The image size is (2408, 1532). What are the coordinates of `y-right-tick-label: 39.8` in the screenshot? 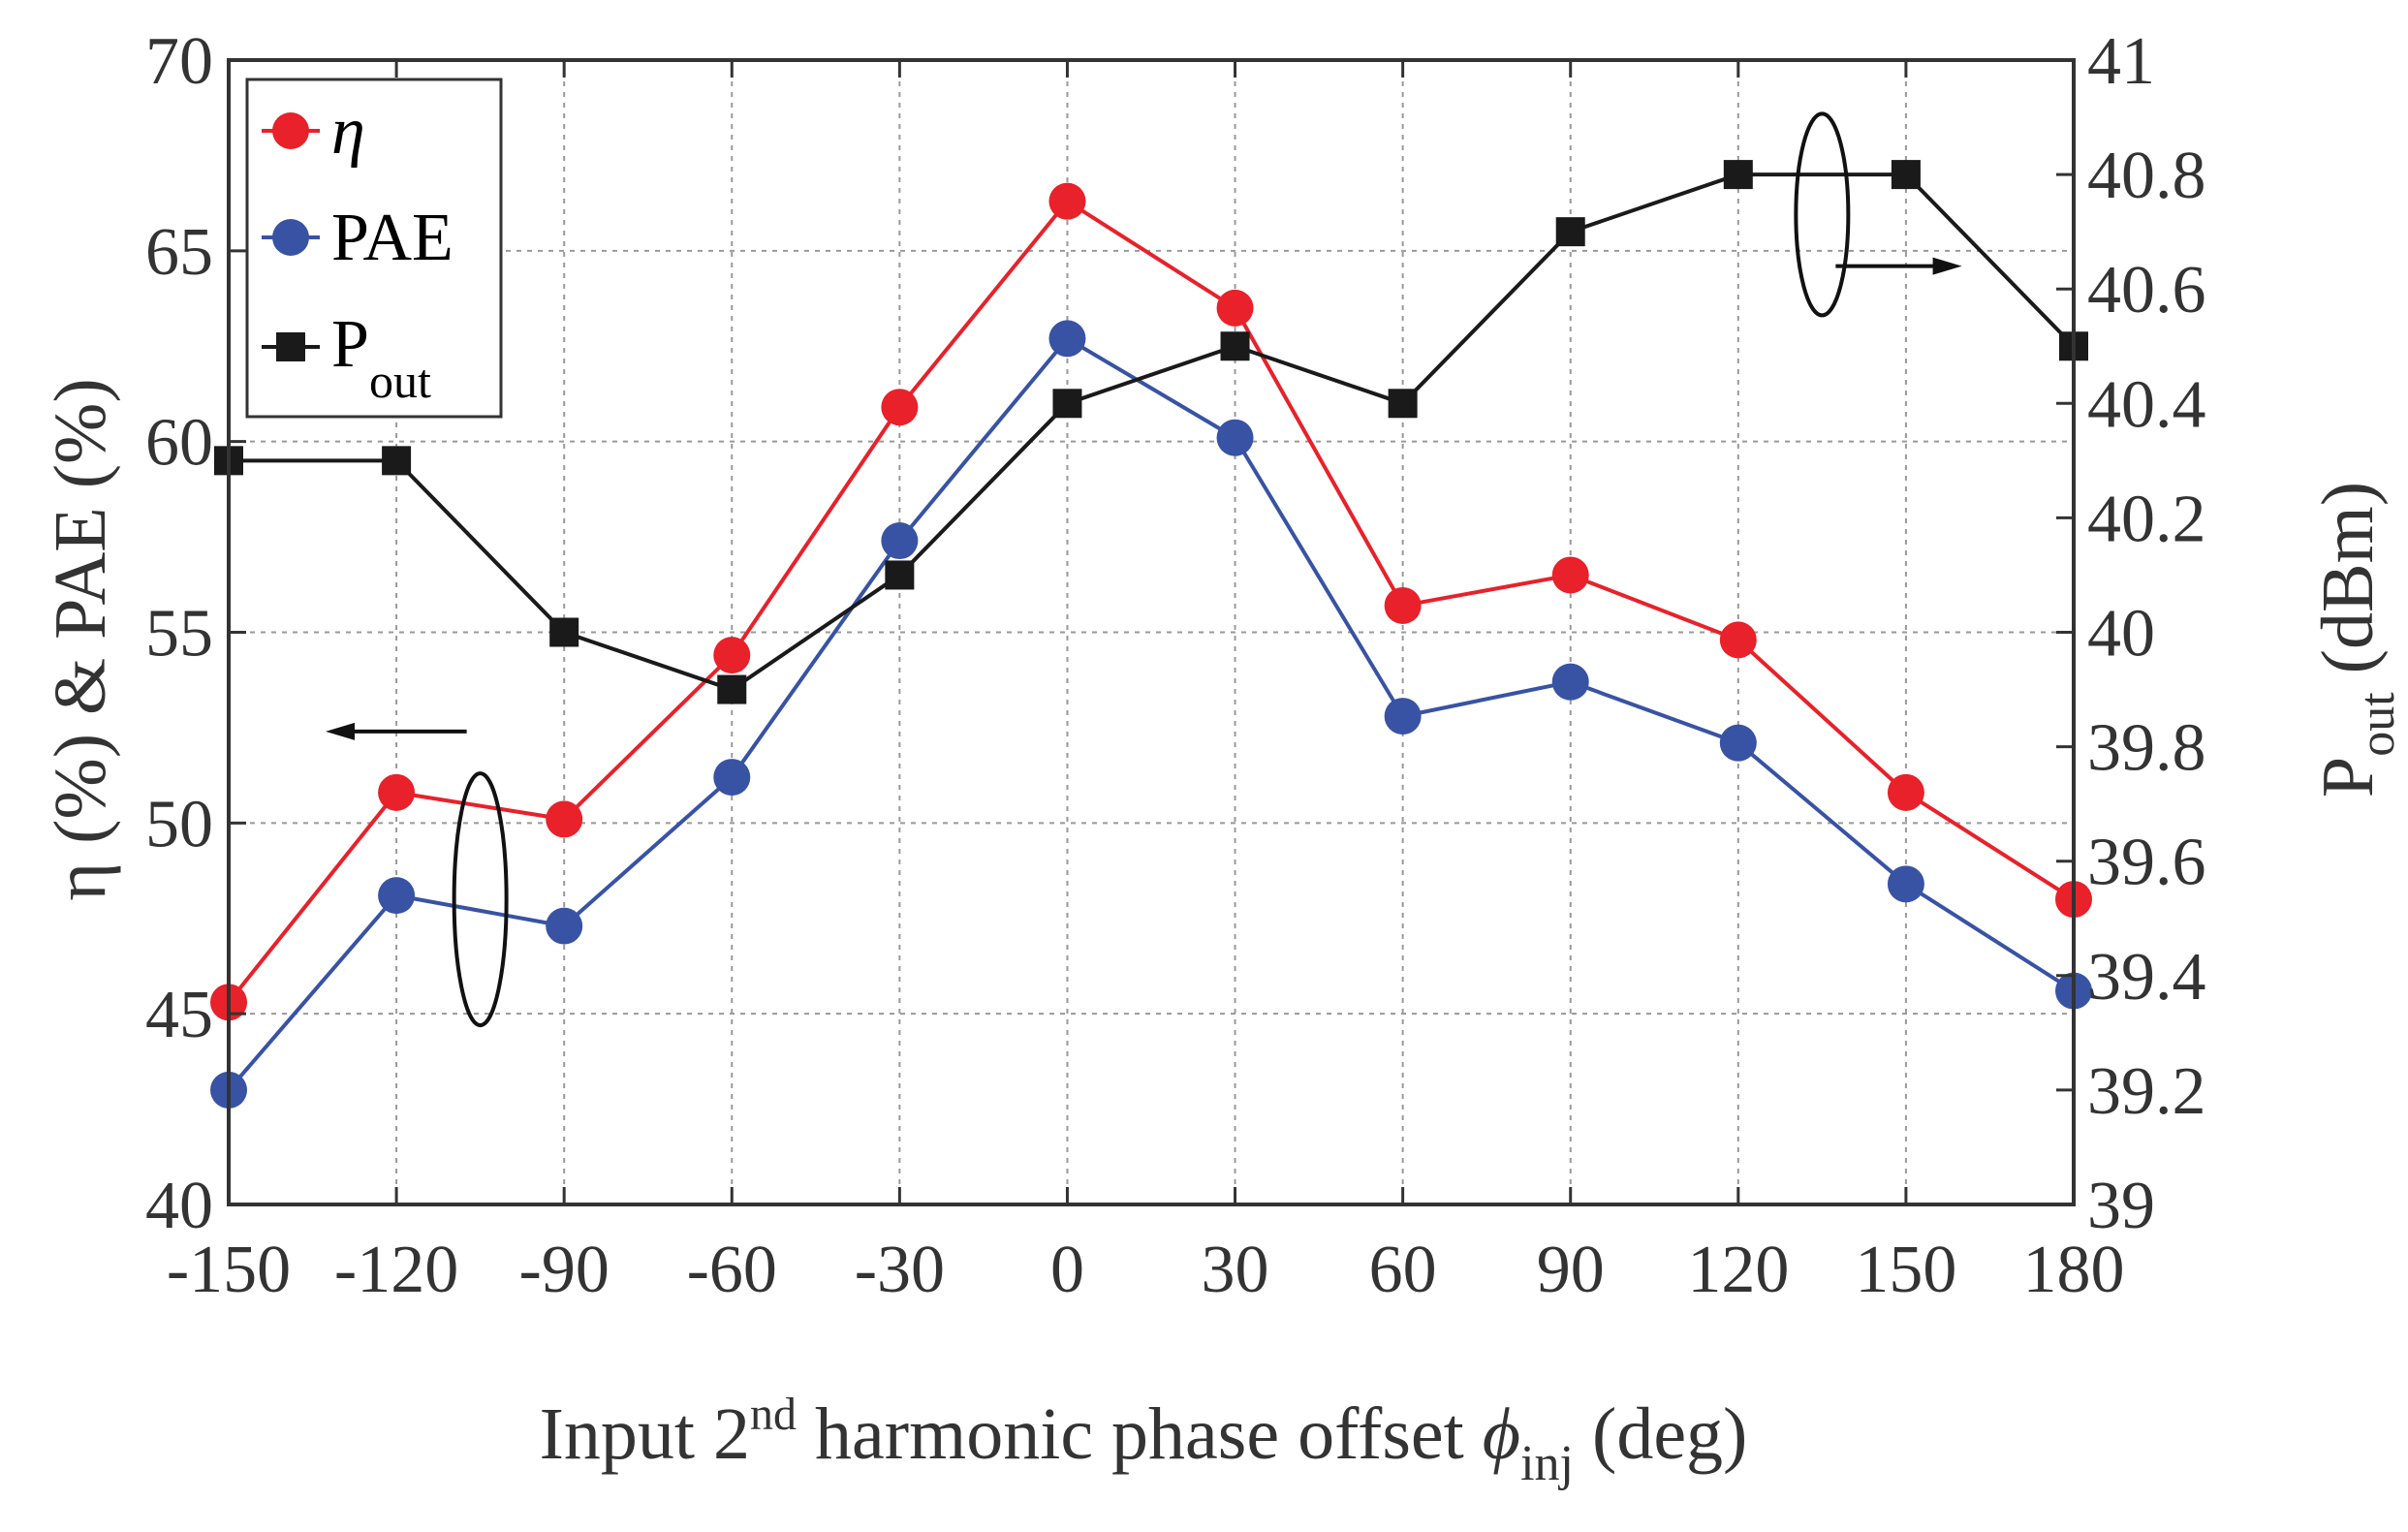 It's located at (2146, 749).